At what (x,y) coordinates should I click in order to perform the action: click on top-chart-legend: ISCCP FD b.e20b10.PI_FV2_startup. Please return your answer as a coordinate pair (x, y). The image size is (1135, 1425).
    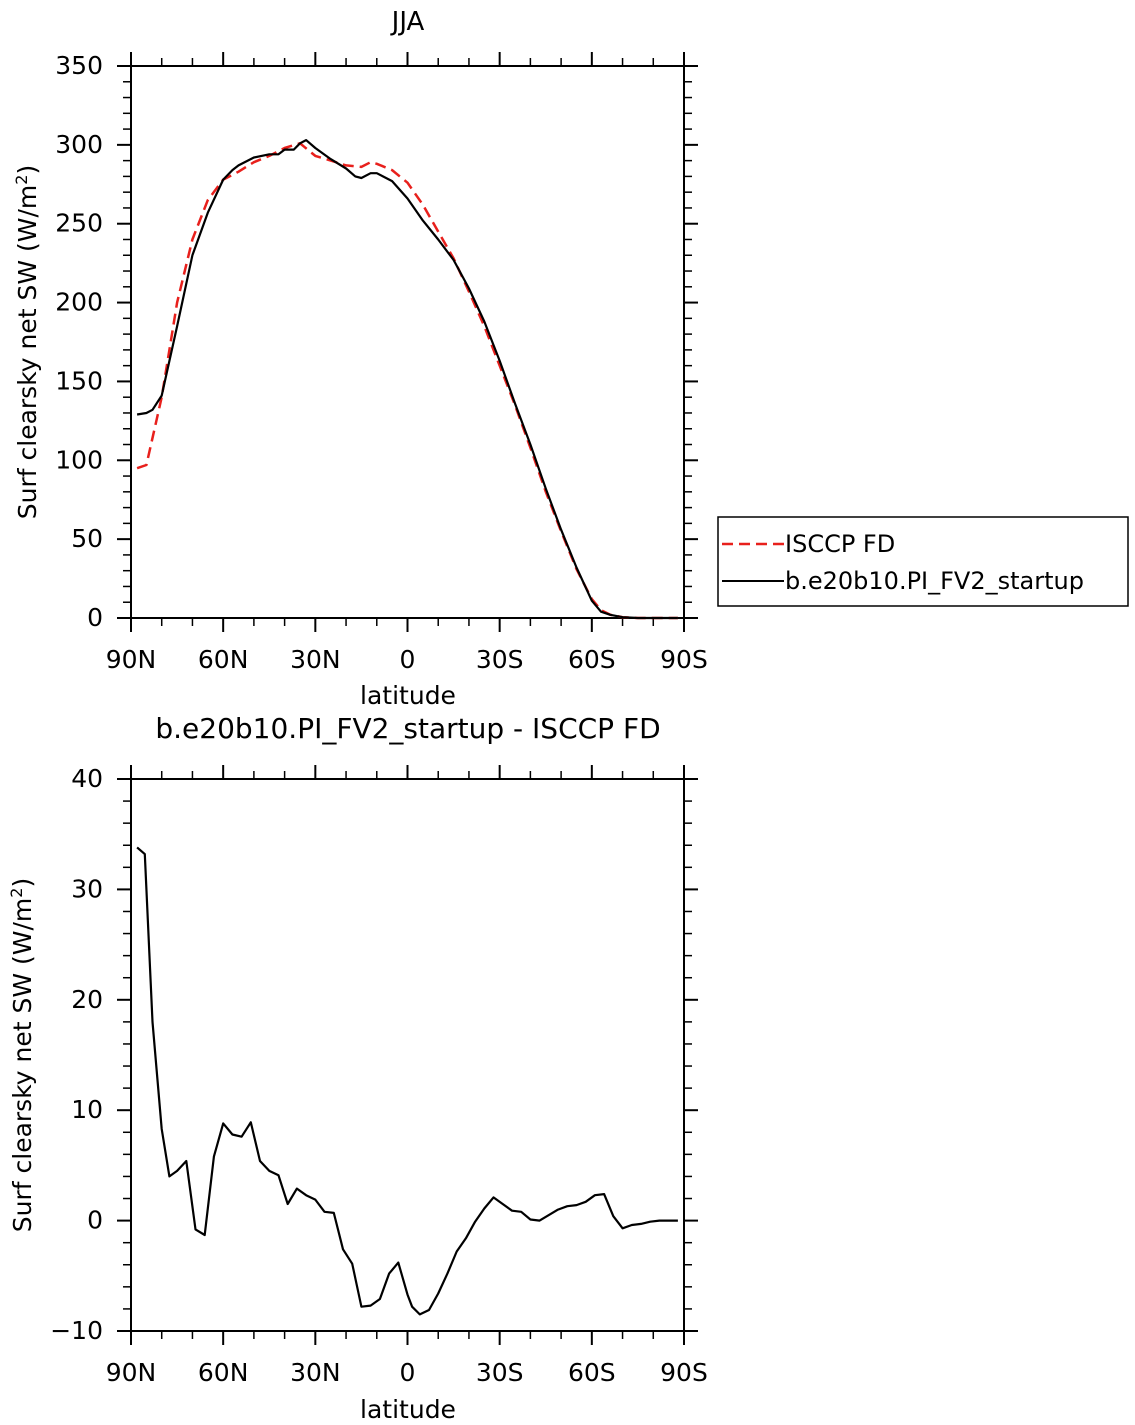
    Looking at the image, I should click on (923, 561).